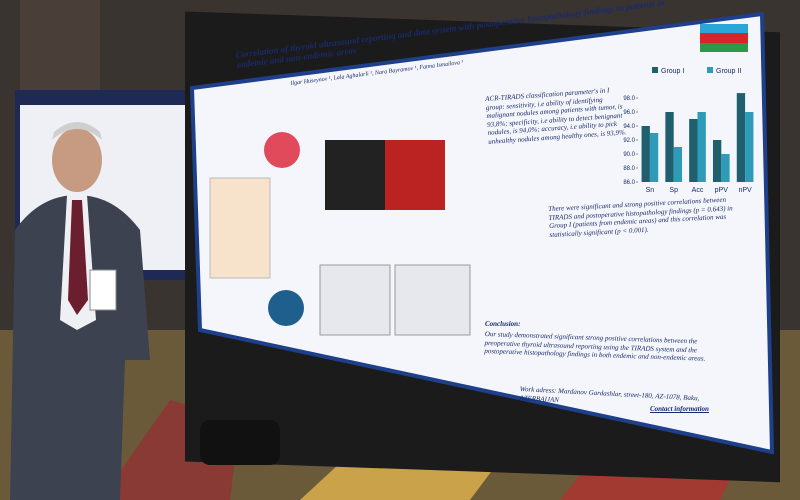  What do you see at coordinates (629, 169) in the screenshot?
I see `y-tick-label: 88.0` at bounding box center [629, 169].